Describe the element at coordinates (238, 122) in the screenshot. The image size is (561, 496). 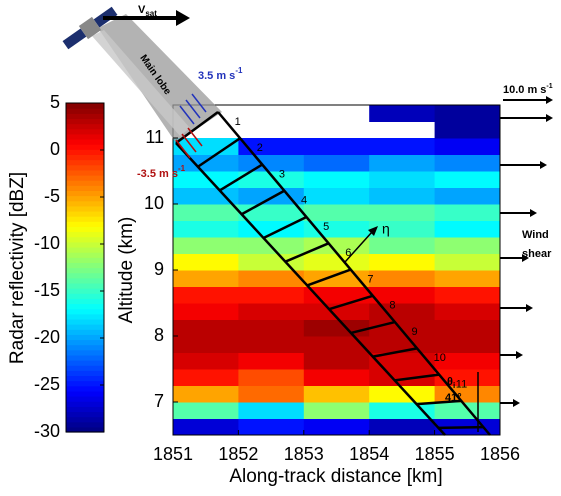
I see `gate-label: 1` at that location.